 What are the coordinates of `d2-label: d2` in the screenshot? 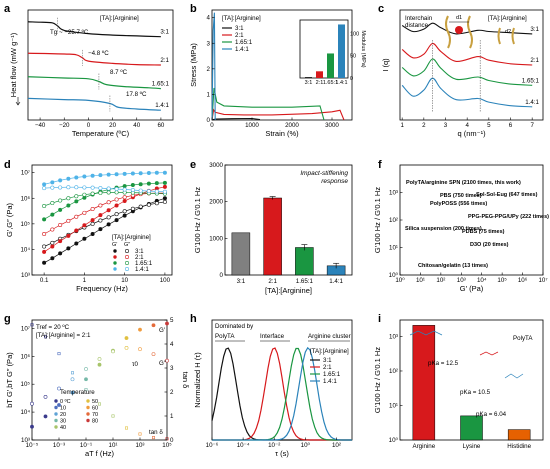 It's located at (508, 32).